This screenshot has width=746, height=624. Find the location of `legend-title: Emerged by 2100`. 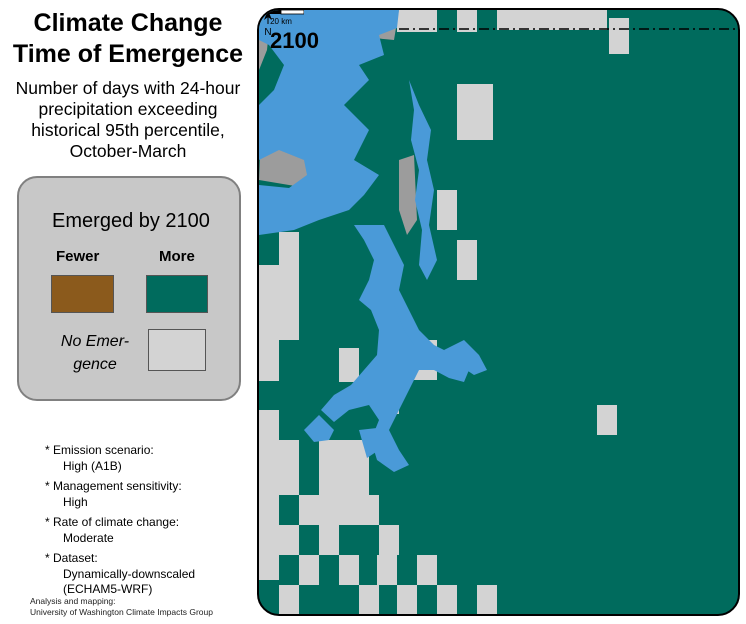

legend-title: Emerged by 2100 is located at coordinates (131, 221).